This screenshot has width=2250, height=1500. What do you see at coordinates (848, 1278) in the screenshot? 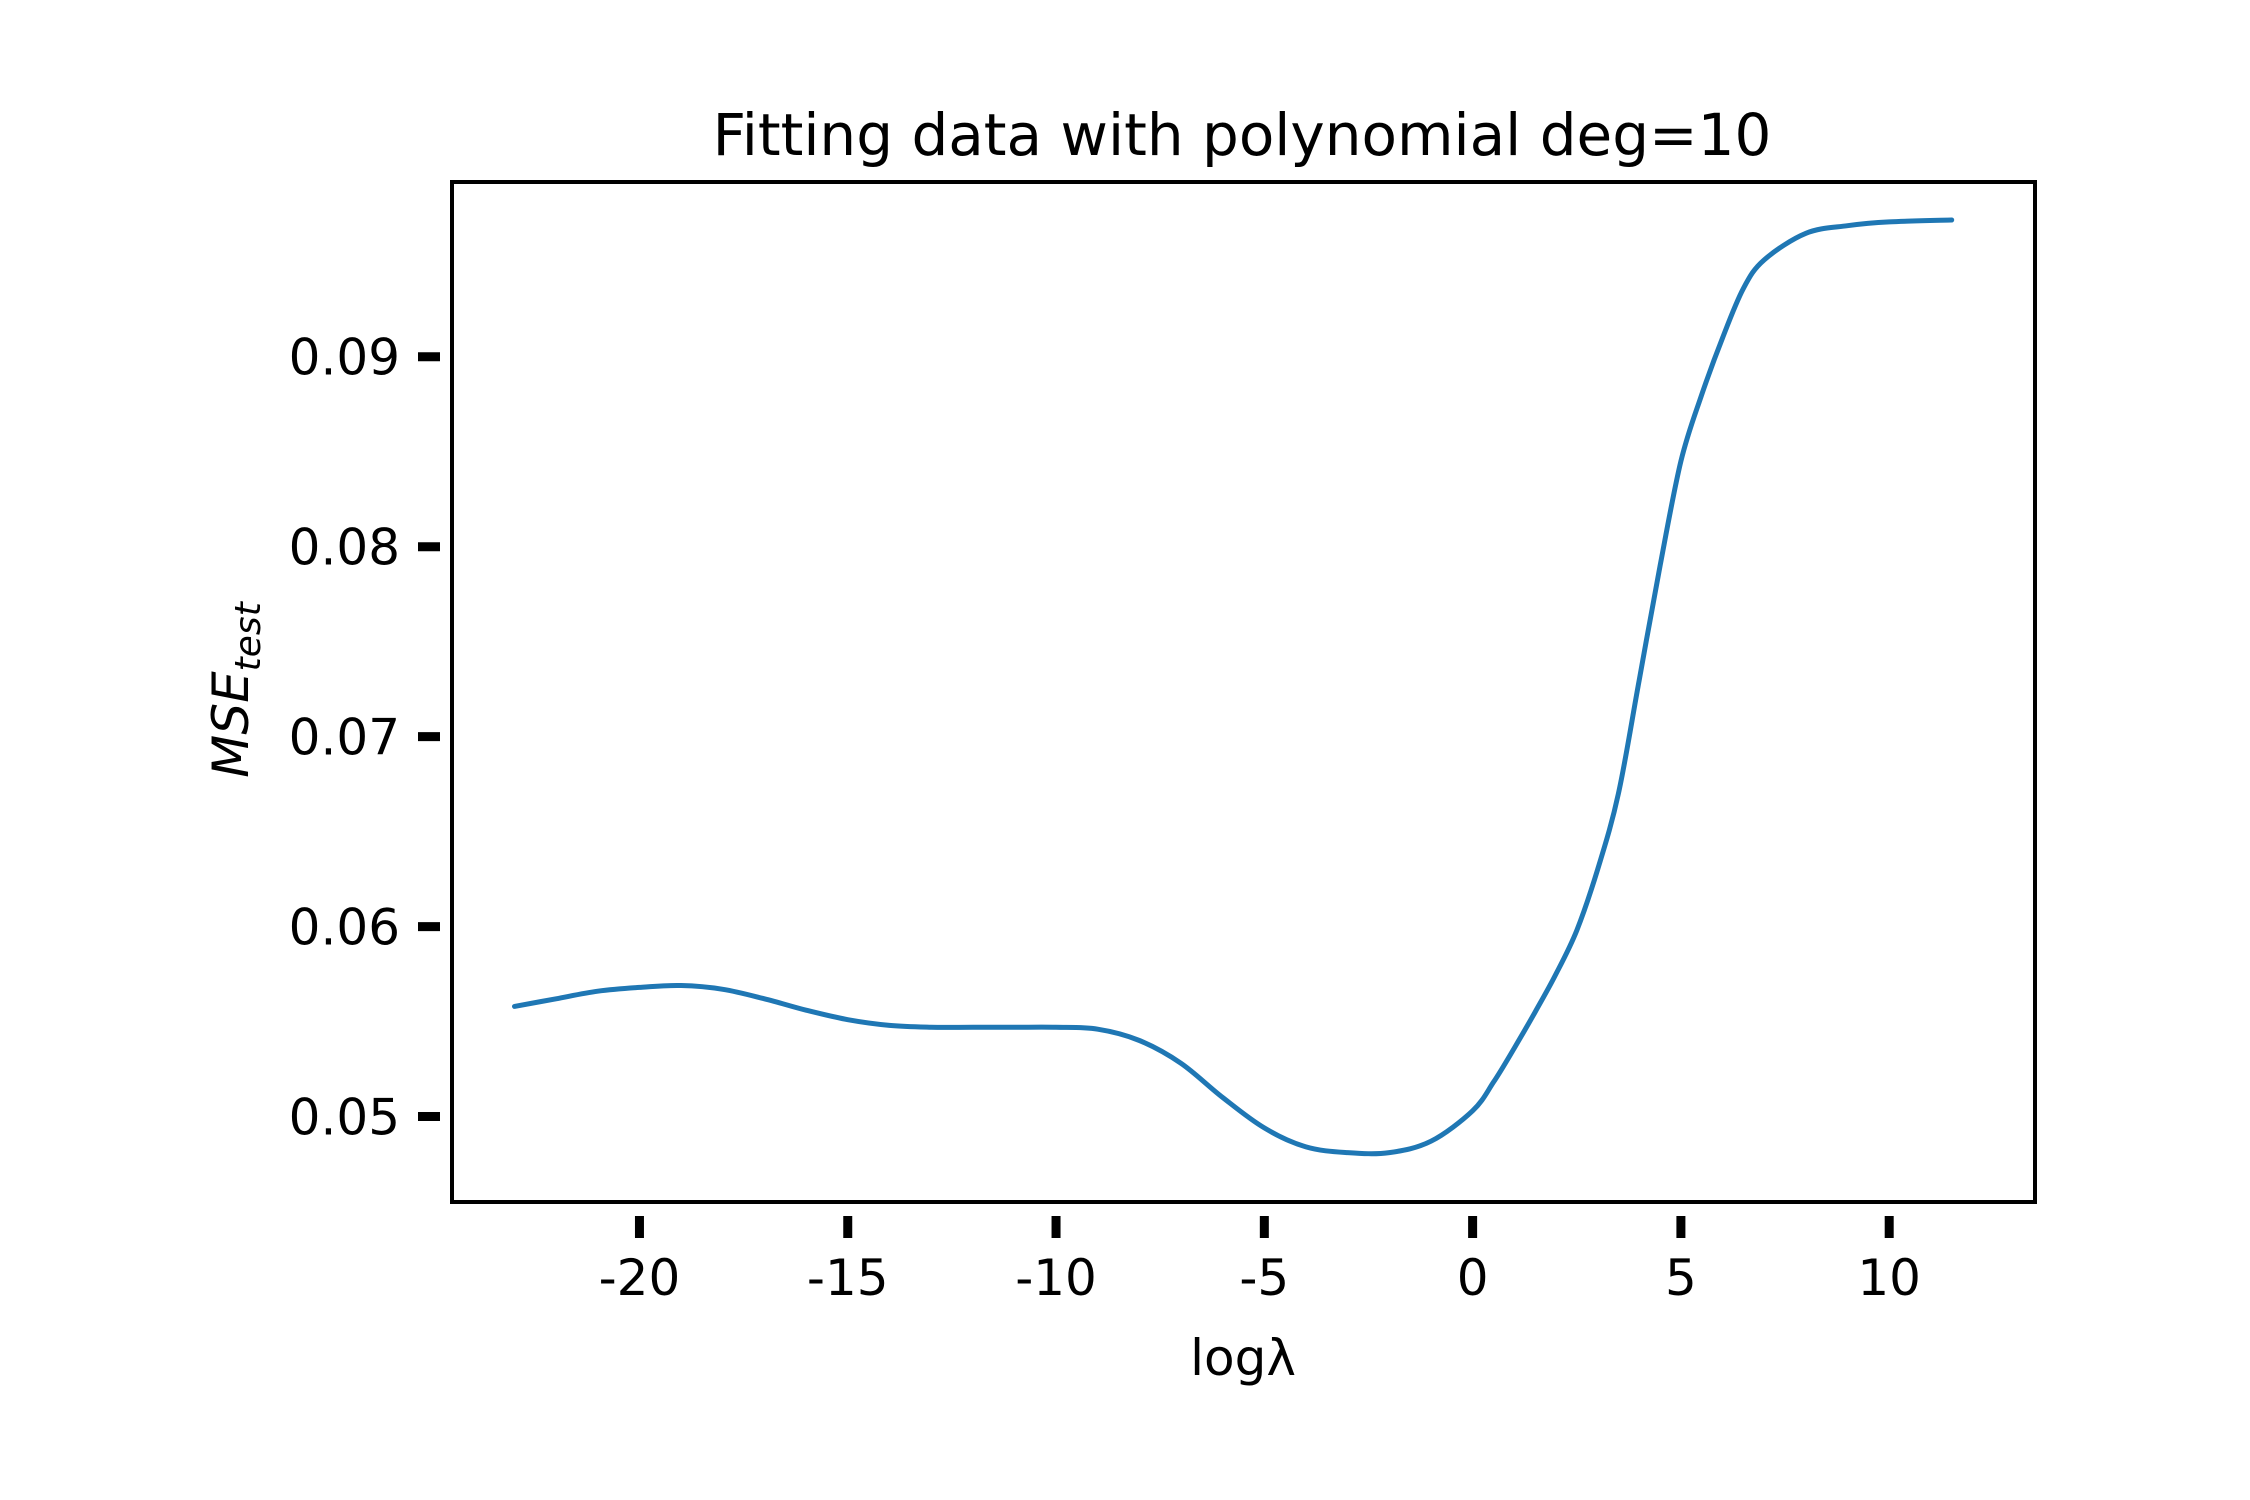
I see `x-tick-label: -15` at bounding box center [848, 1278].